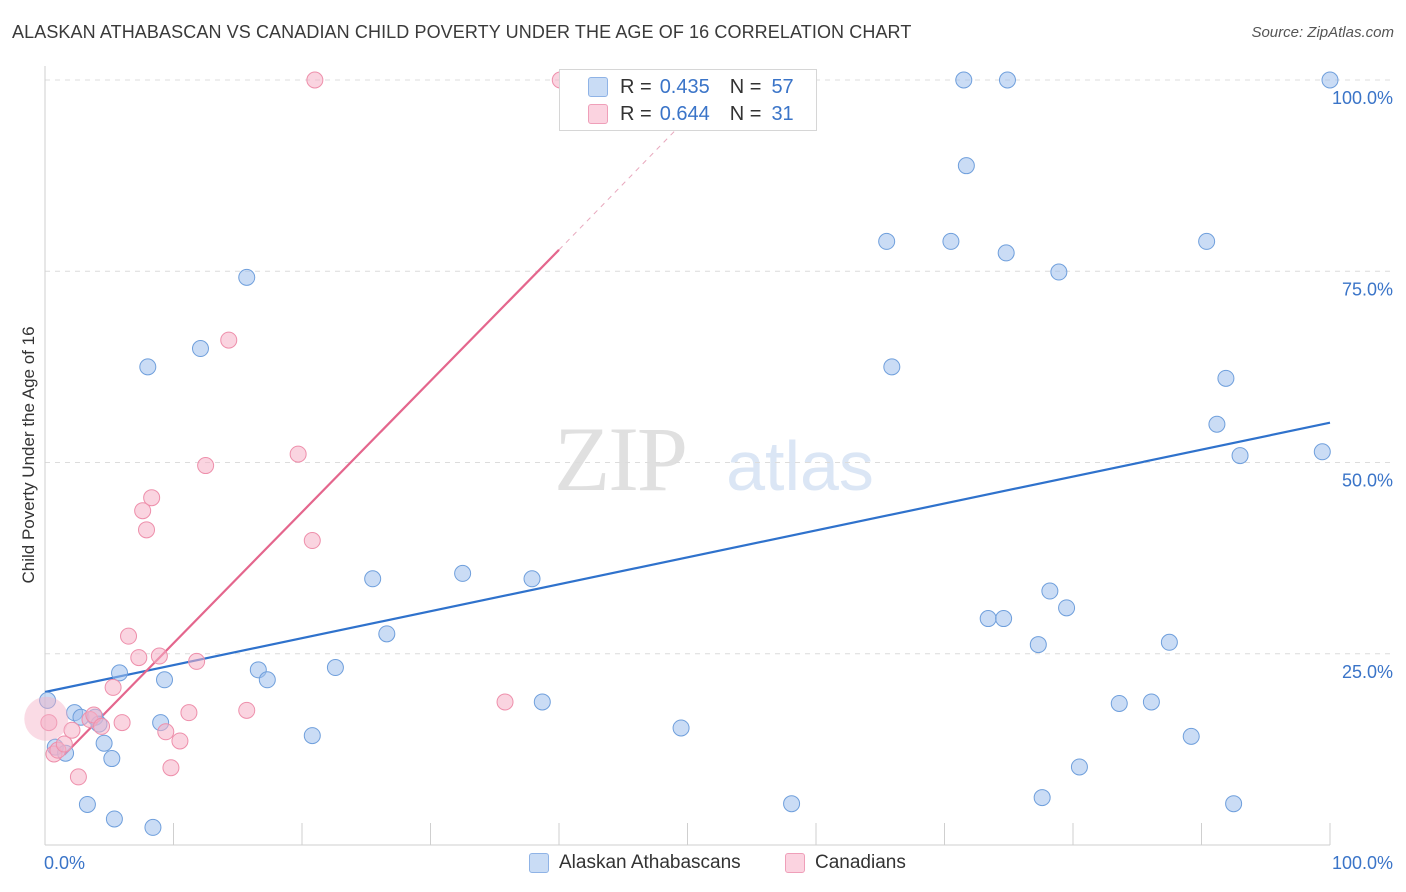 This screenshot has height=892, width=1406. Describe the element at coordinates (1362, 98) in the screenshot. I see `y-tick-label: 100.0%` at that location.